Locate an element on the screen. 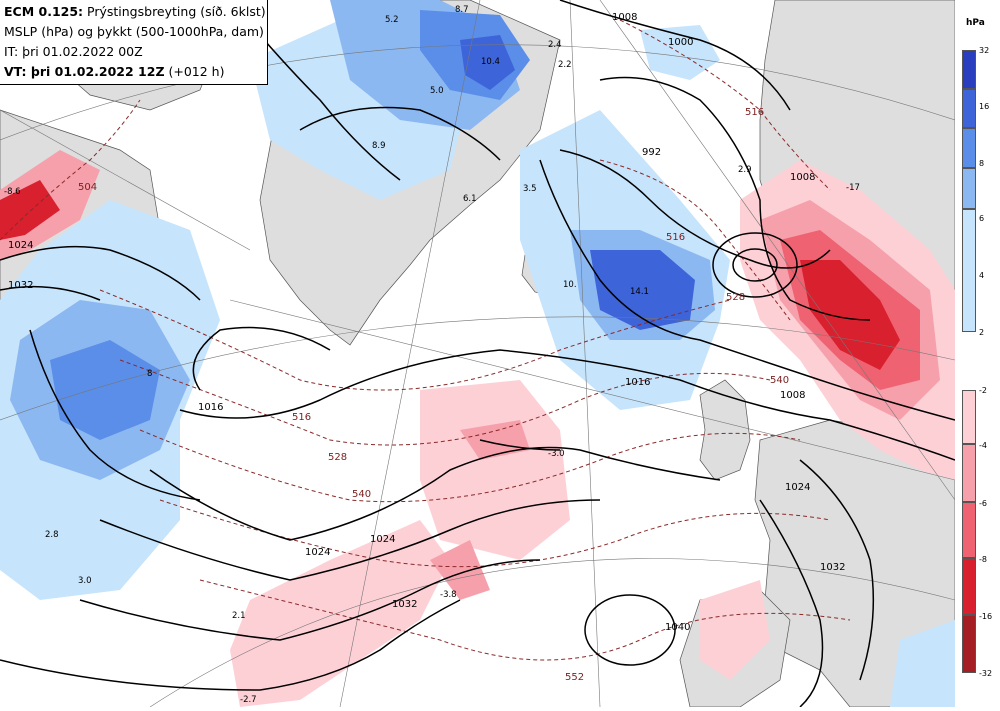 The width and height of the screenshot is (1000, 711). colorbar-tick: -8 is located at coordinates (983, 559).